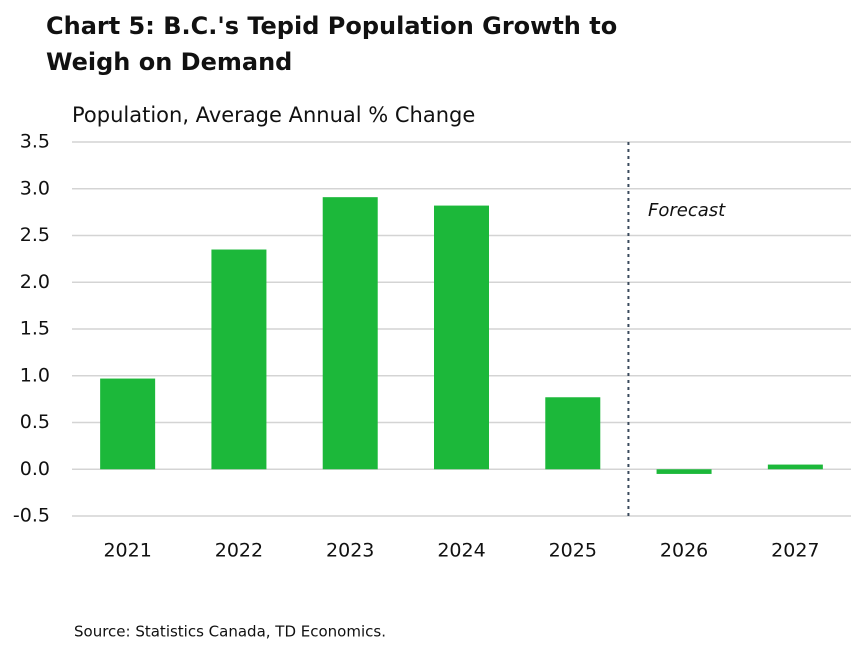  I want to click on x-tick-label: 2027, so click(795, 551).